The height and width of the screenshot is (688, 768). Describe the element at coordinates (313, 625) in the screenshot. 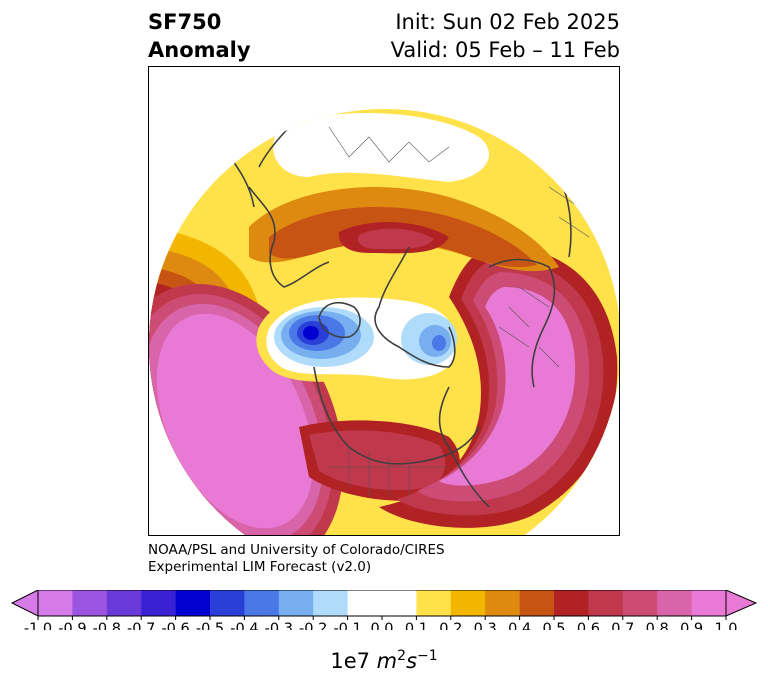

I see `colorbar-tick-label: -0.2` at that location.